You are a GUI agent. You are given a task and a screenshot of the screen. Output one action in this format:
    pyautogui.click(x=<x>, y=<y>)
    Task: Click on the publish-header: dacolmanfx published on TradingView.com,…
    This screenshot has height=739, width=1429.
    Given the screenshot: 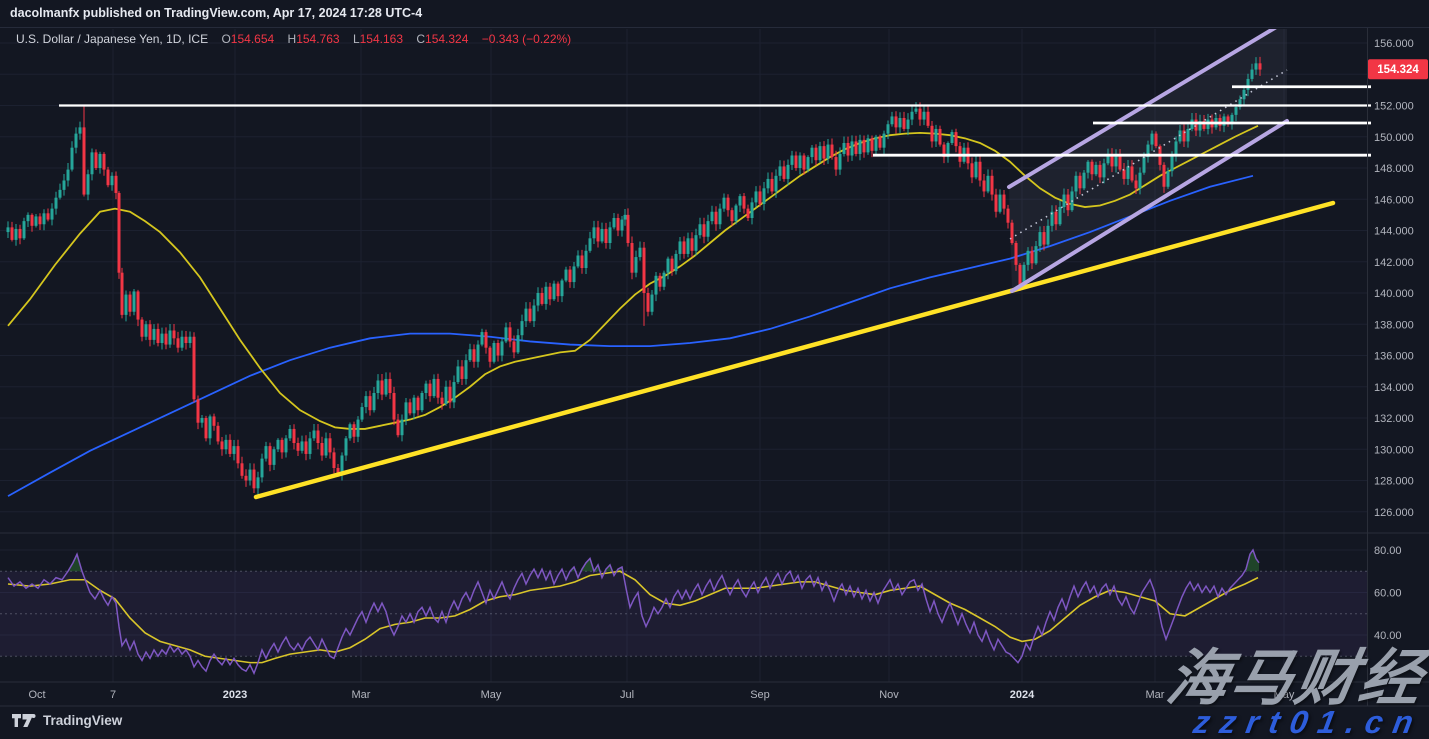 What is the action you would take?
    pyautogui.click(x=714, y=14)
    